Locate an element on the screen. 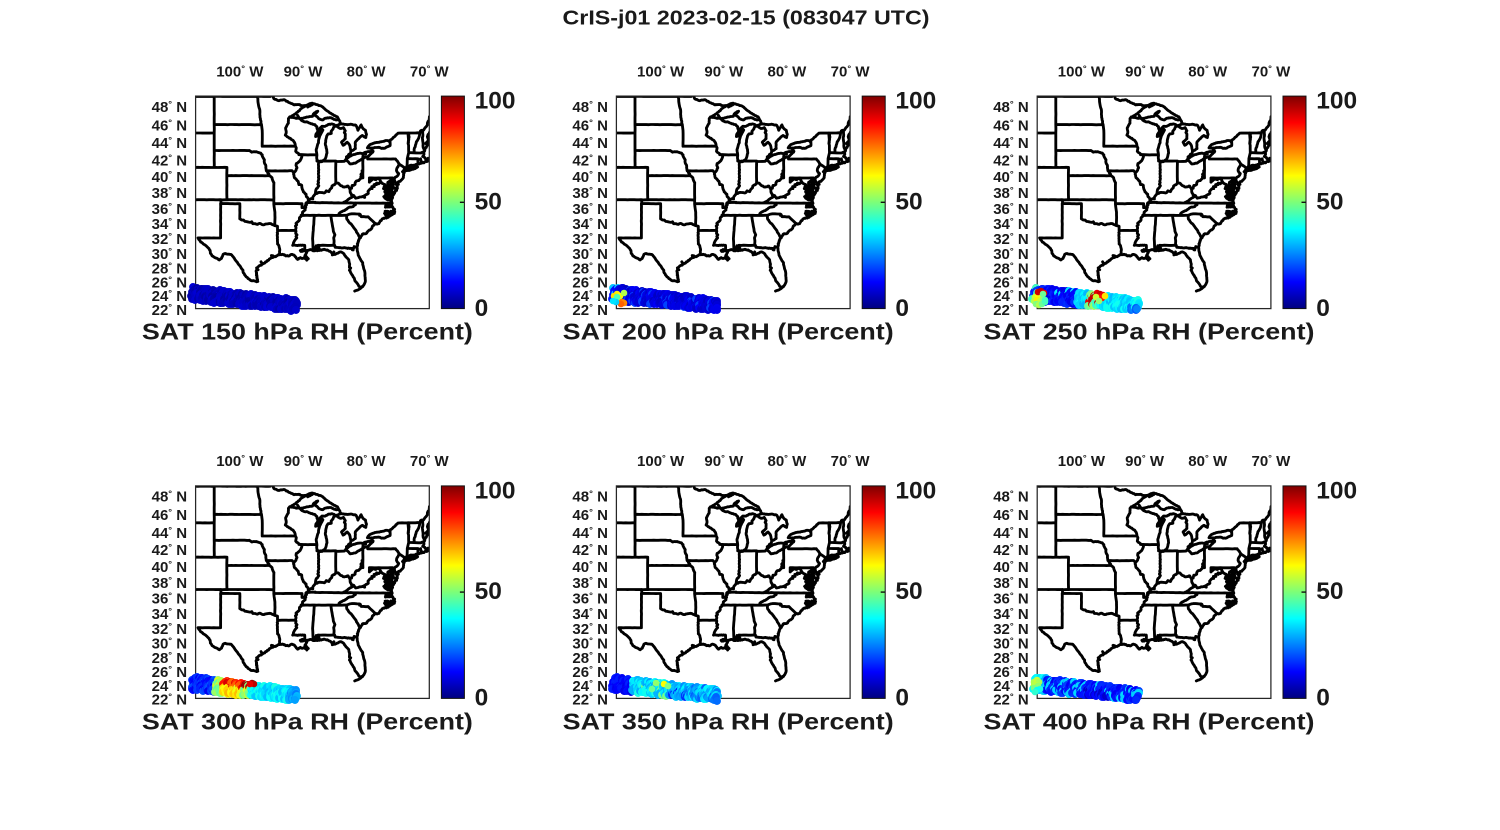 This screenshot has width=1500, height=830. svg-text:CrIS-j01 2023-02-15 (083047 UT: CrIS-j01 2023-02-15 (083047 UTC) is located at coordinates (746, 19).